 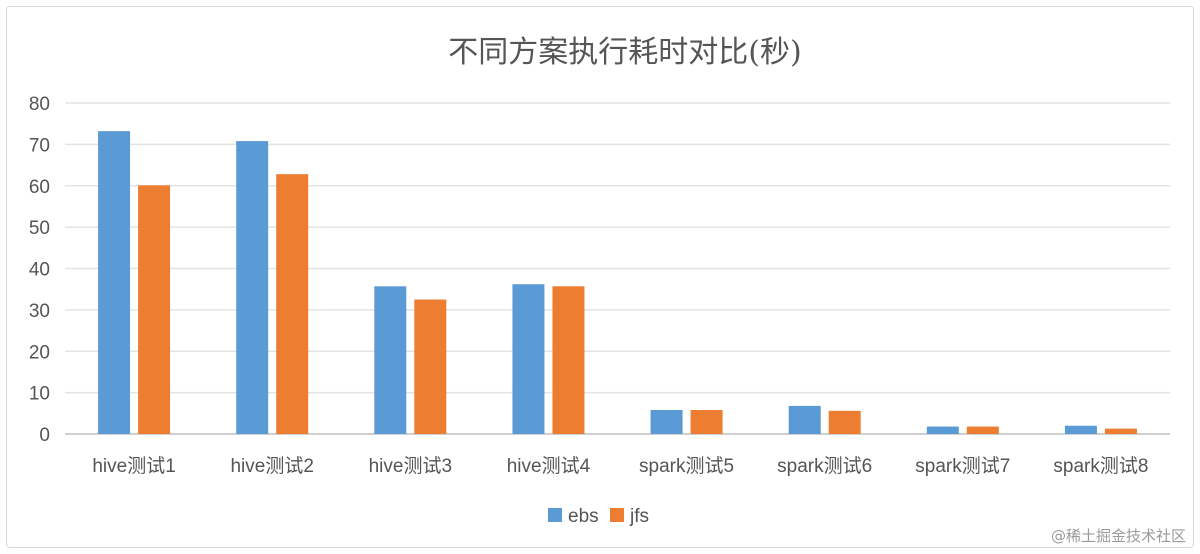 I want to click on y-tick-label: 20, so click(x=39, y=352).